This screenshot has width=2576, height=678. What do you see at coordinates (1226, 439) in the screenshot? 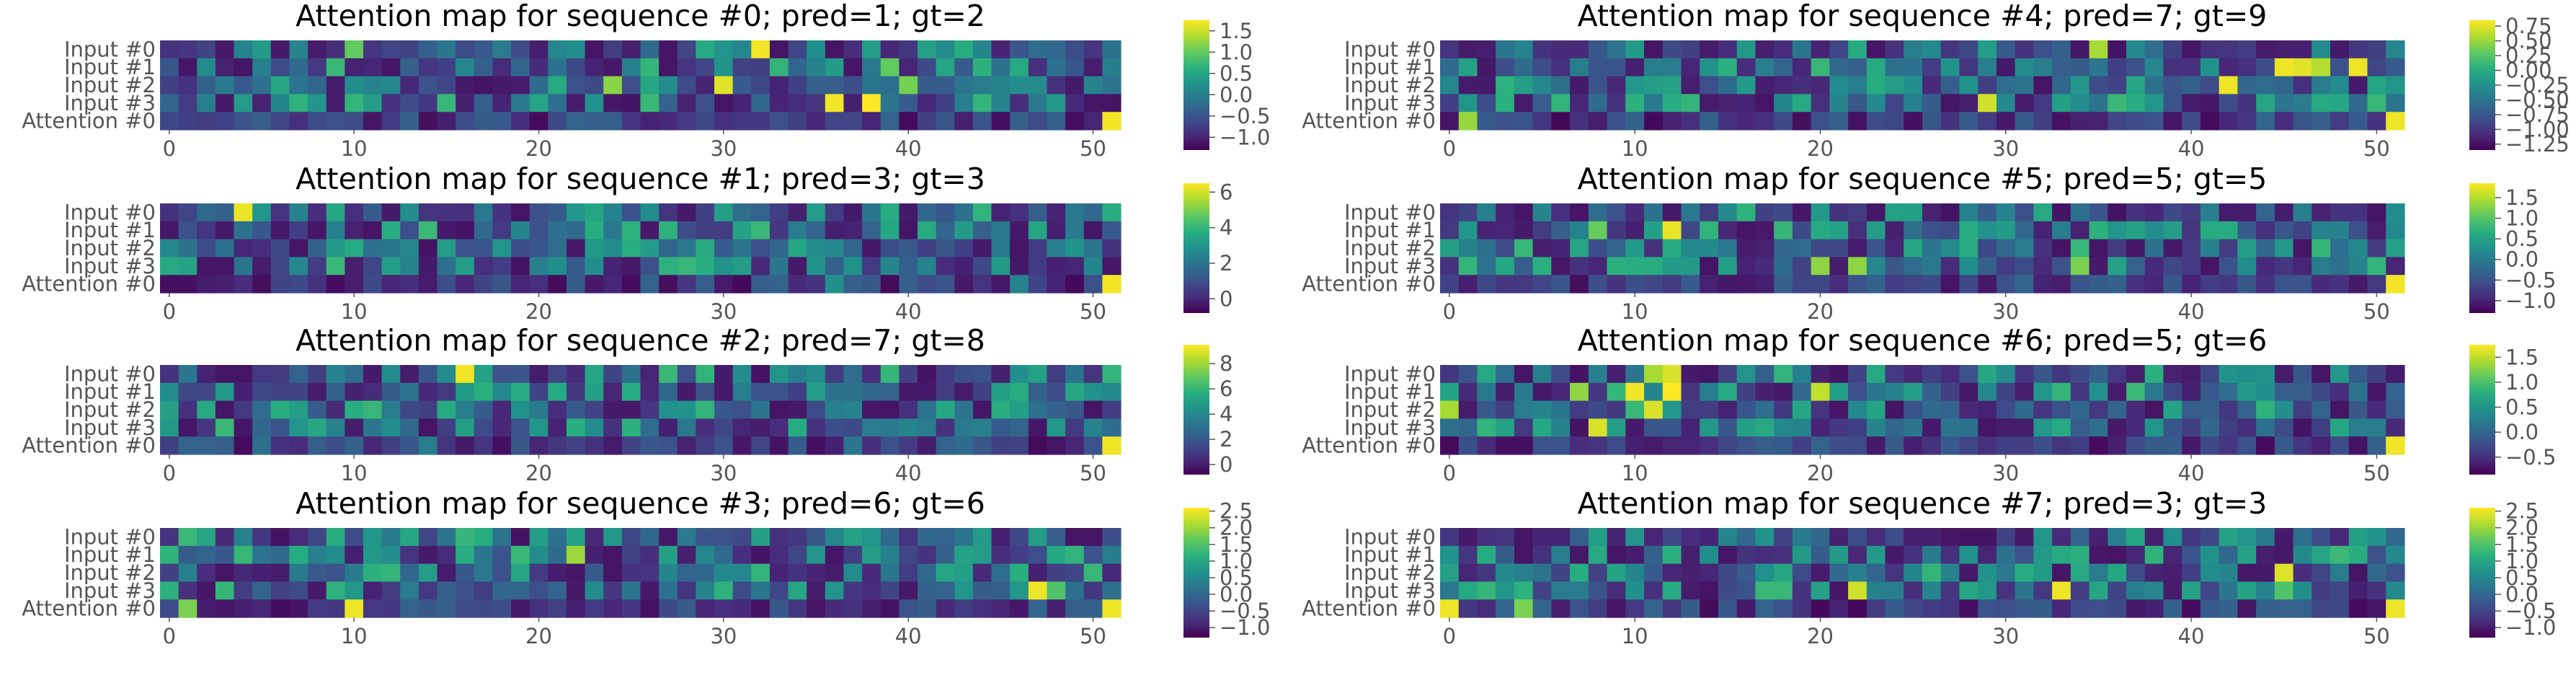
I see `colorbar-tick-label: 2` at bounding box center [1226, 439].